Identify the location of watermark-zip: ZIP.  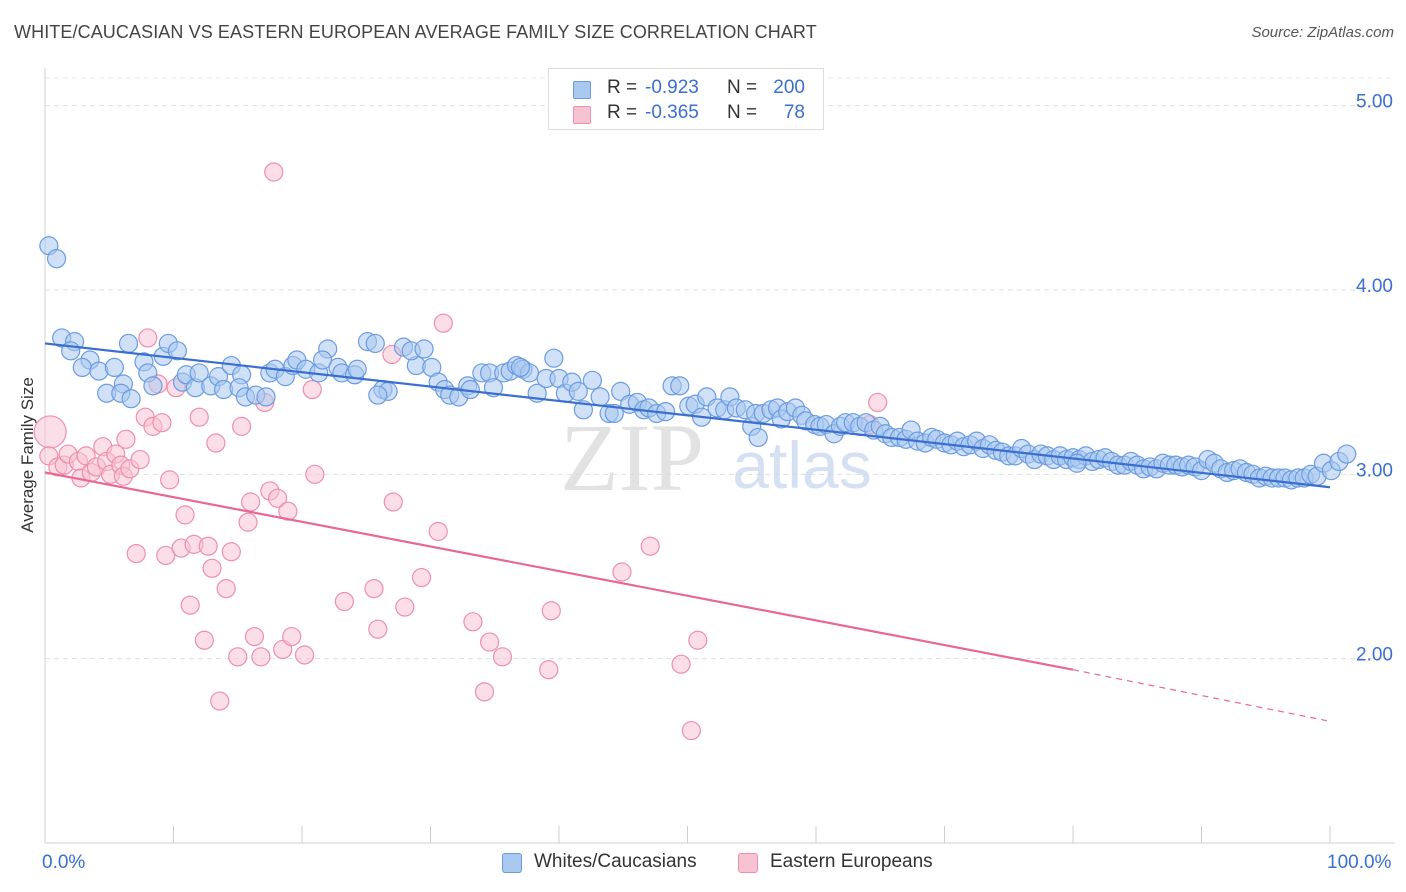
(632, 457).